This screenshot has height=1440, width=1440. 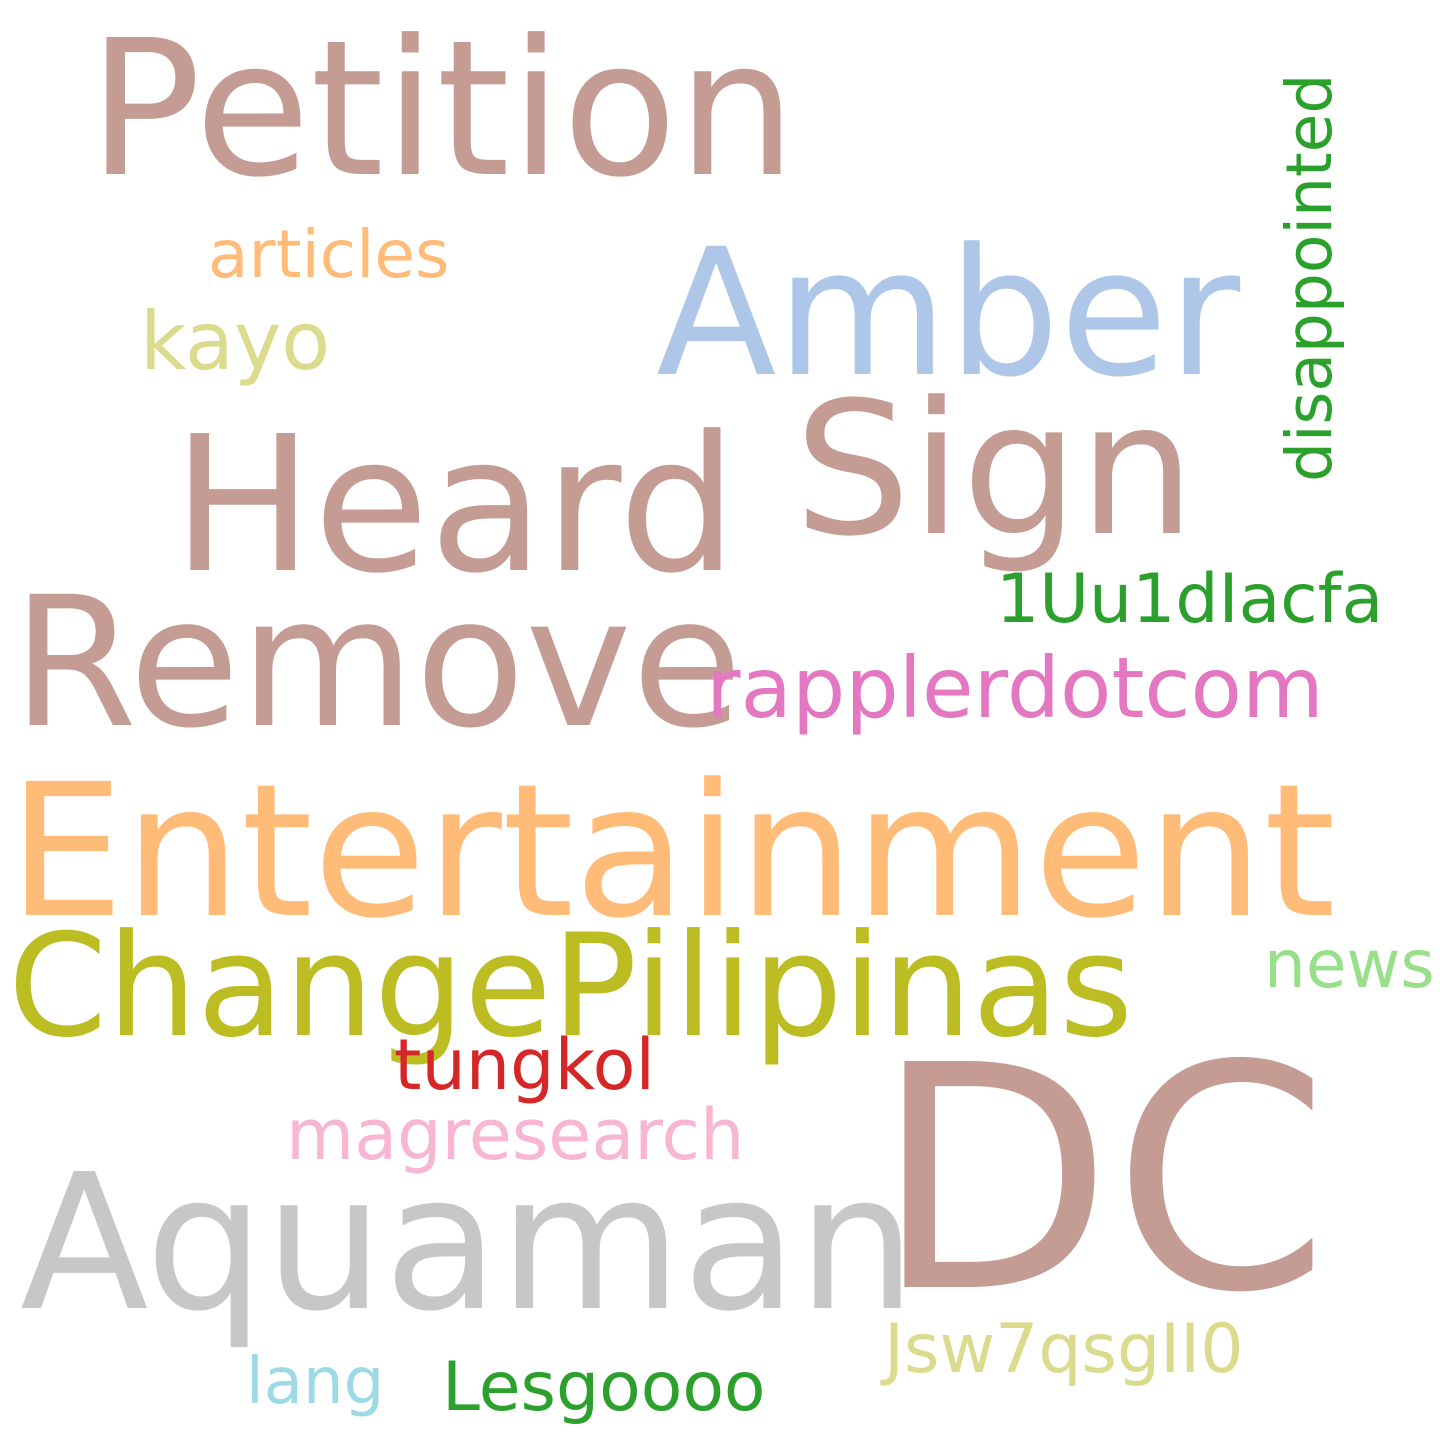 What do you see at coordinates (1190, 599) in the screenshot?
I see `word-1uu1diacfa: 1Uu1dIacfa` at bounding box center [1190, 599].